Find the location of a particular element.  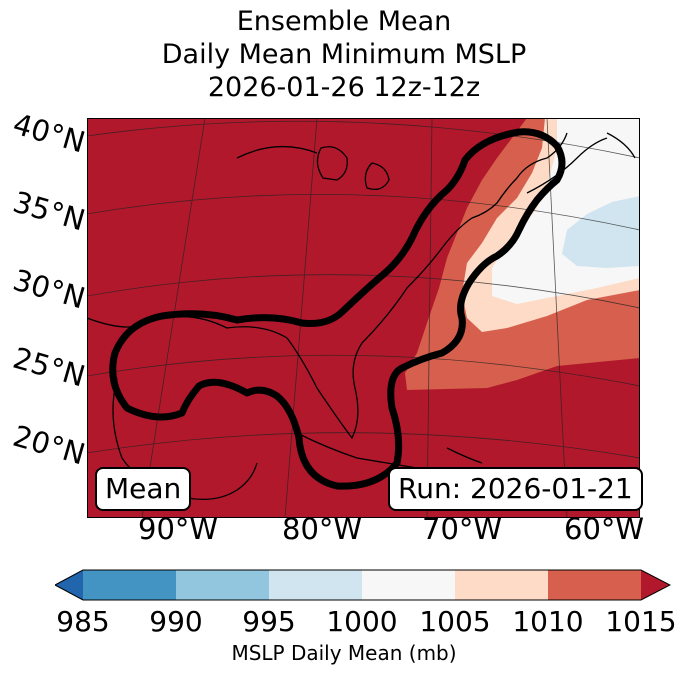

lat-label-20n: 20°N is located at coordinates (49, 445).